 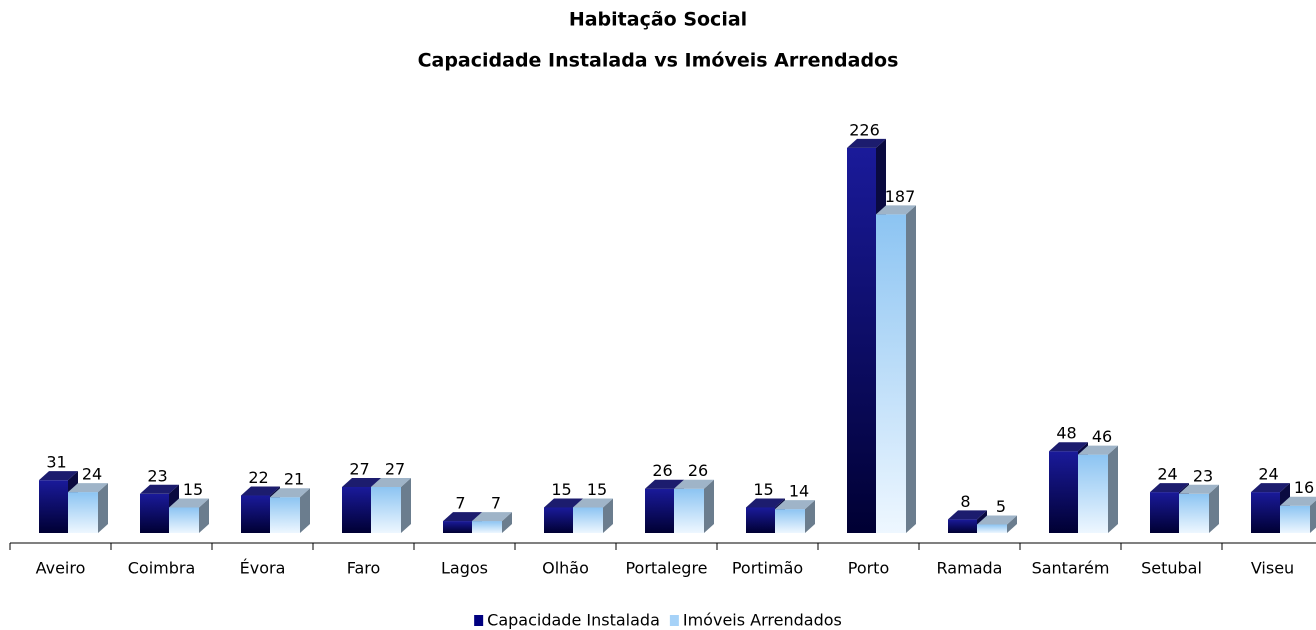 I want to click on x-tick-label: Porto, so click(x=869, y=568).